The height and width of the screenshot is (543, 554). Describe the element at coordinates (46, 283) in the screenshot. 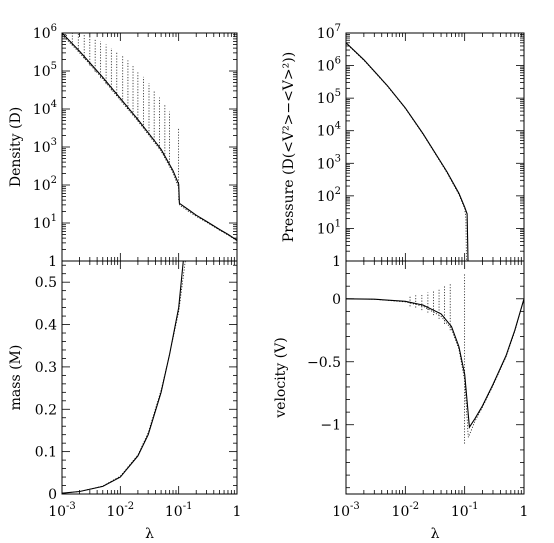

I see `y-tick-label: 0.5` at that location.